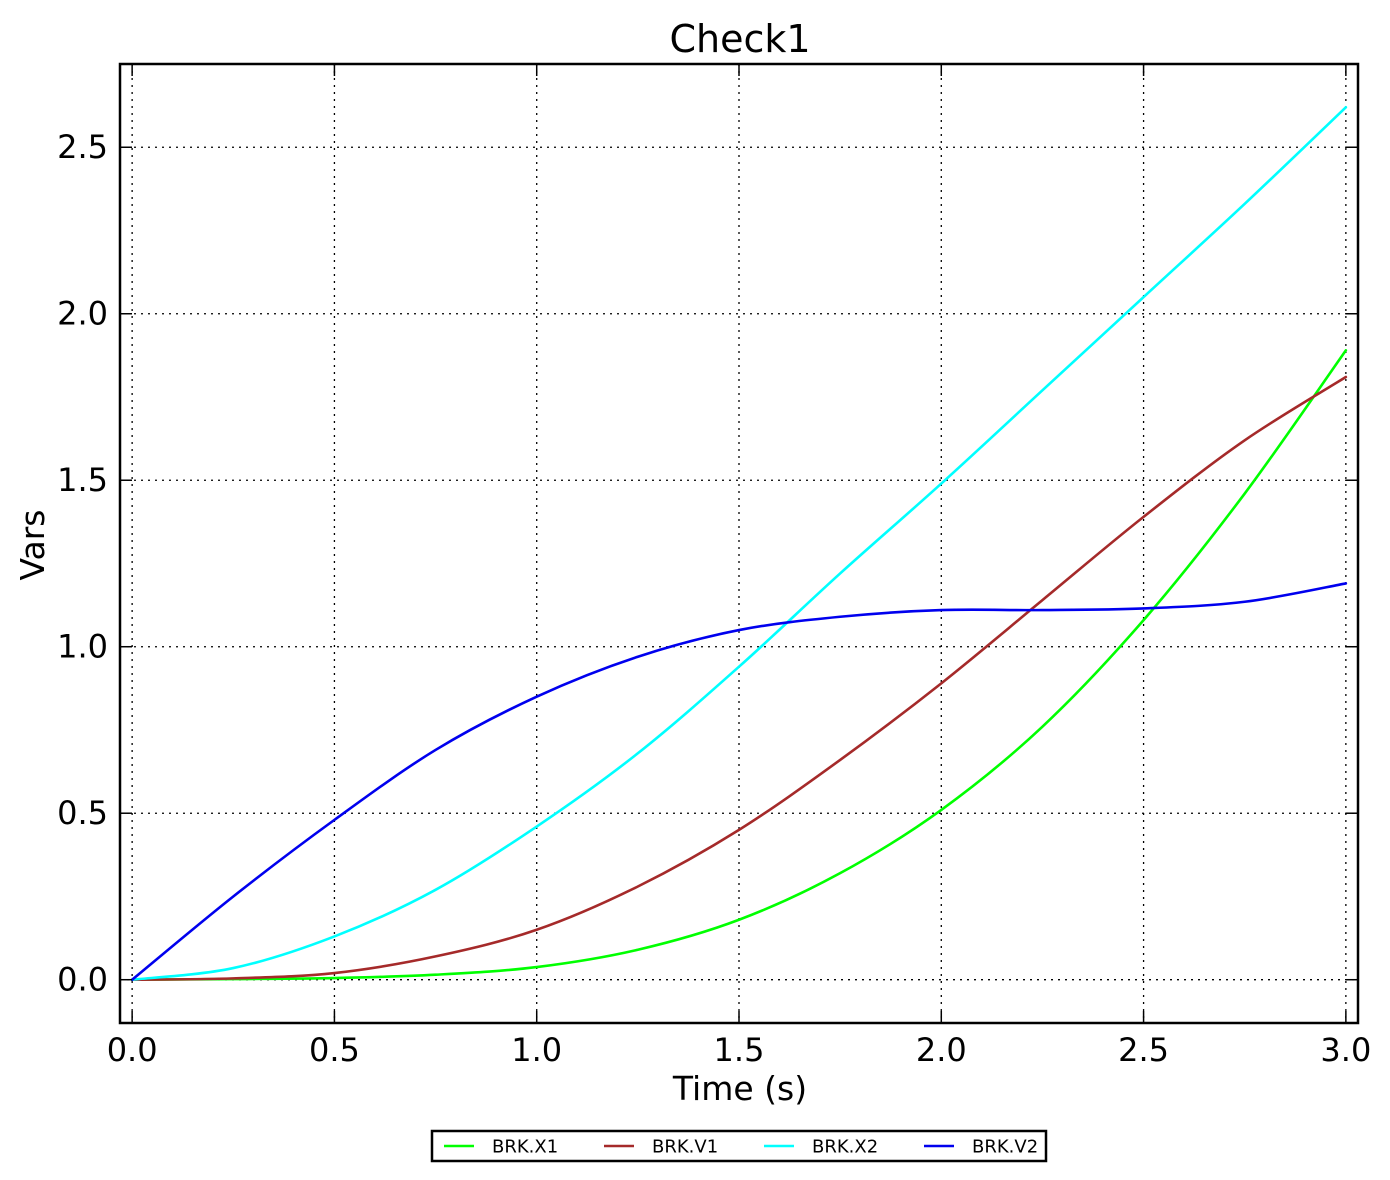 Image resolution: width=1390 pixels, height=1180 pixels. I want to click on y-tick-label: 2.0, so click(82, 314).